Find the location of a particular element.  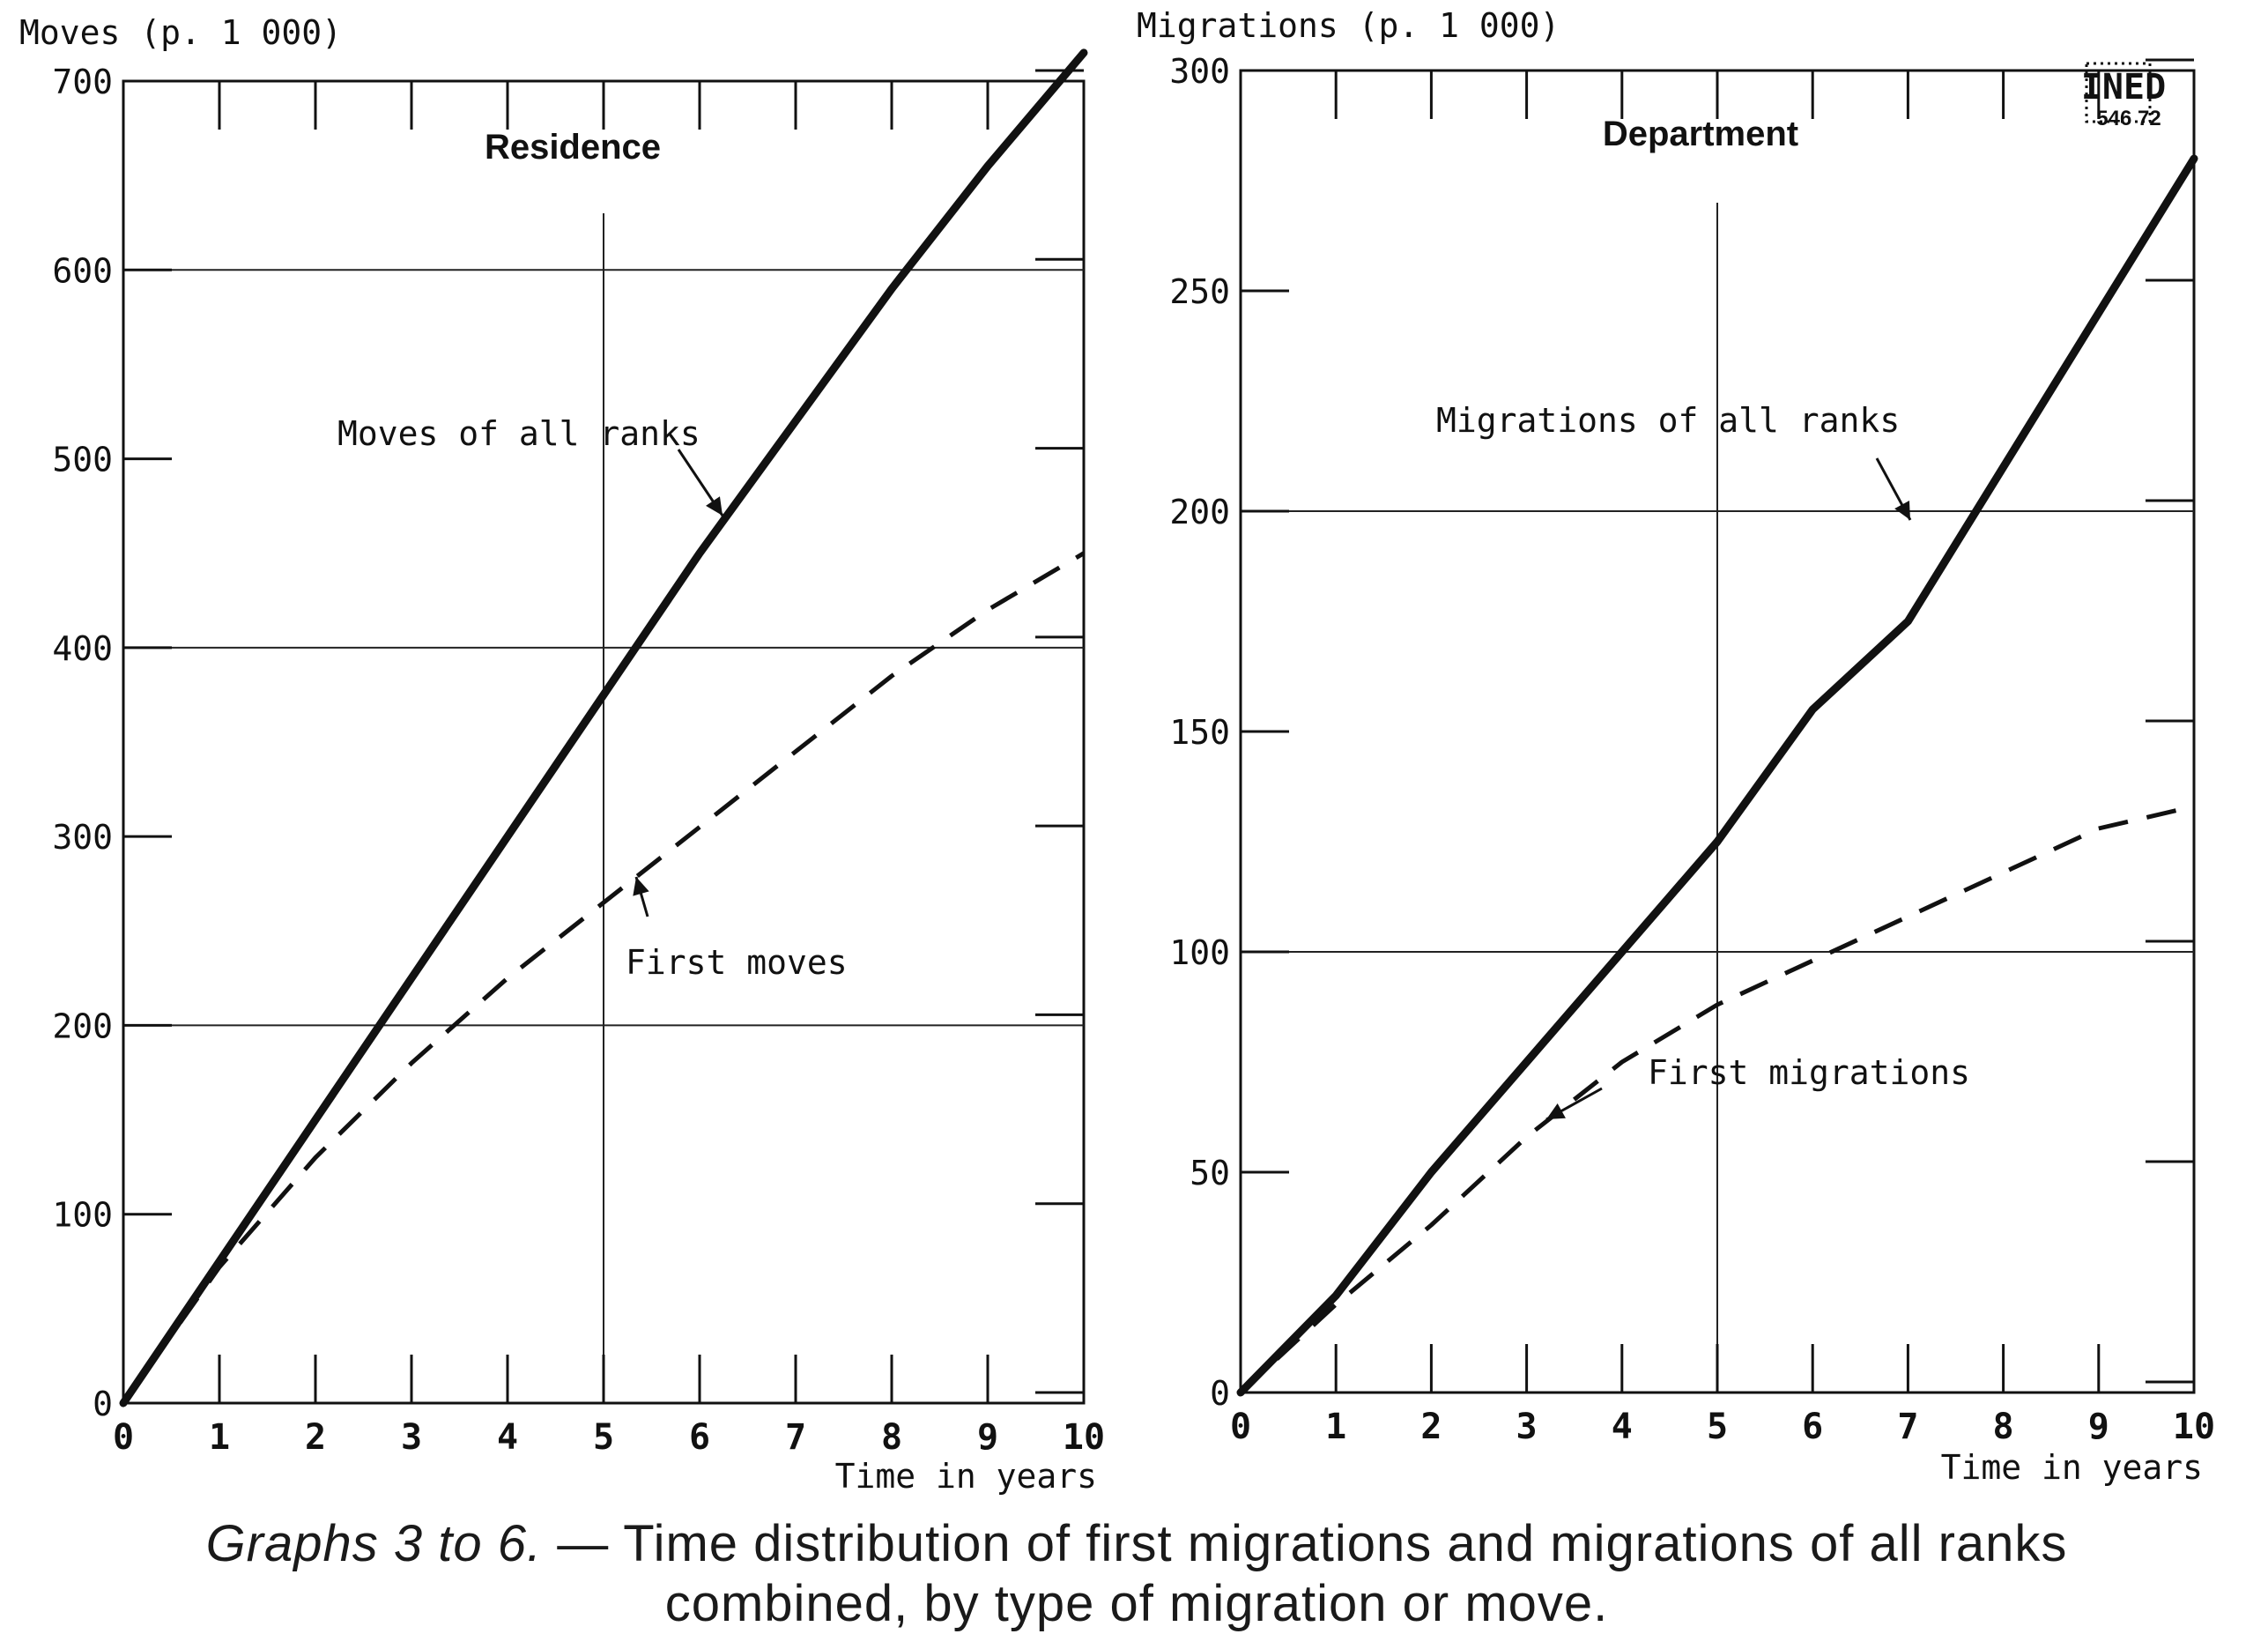

series-label: First migrations is located at coordinates (1809, 1072).